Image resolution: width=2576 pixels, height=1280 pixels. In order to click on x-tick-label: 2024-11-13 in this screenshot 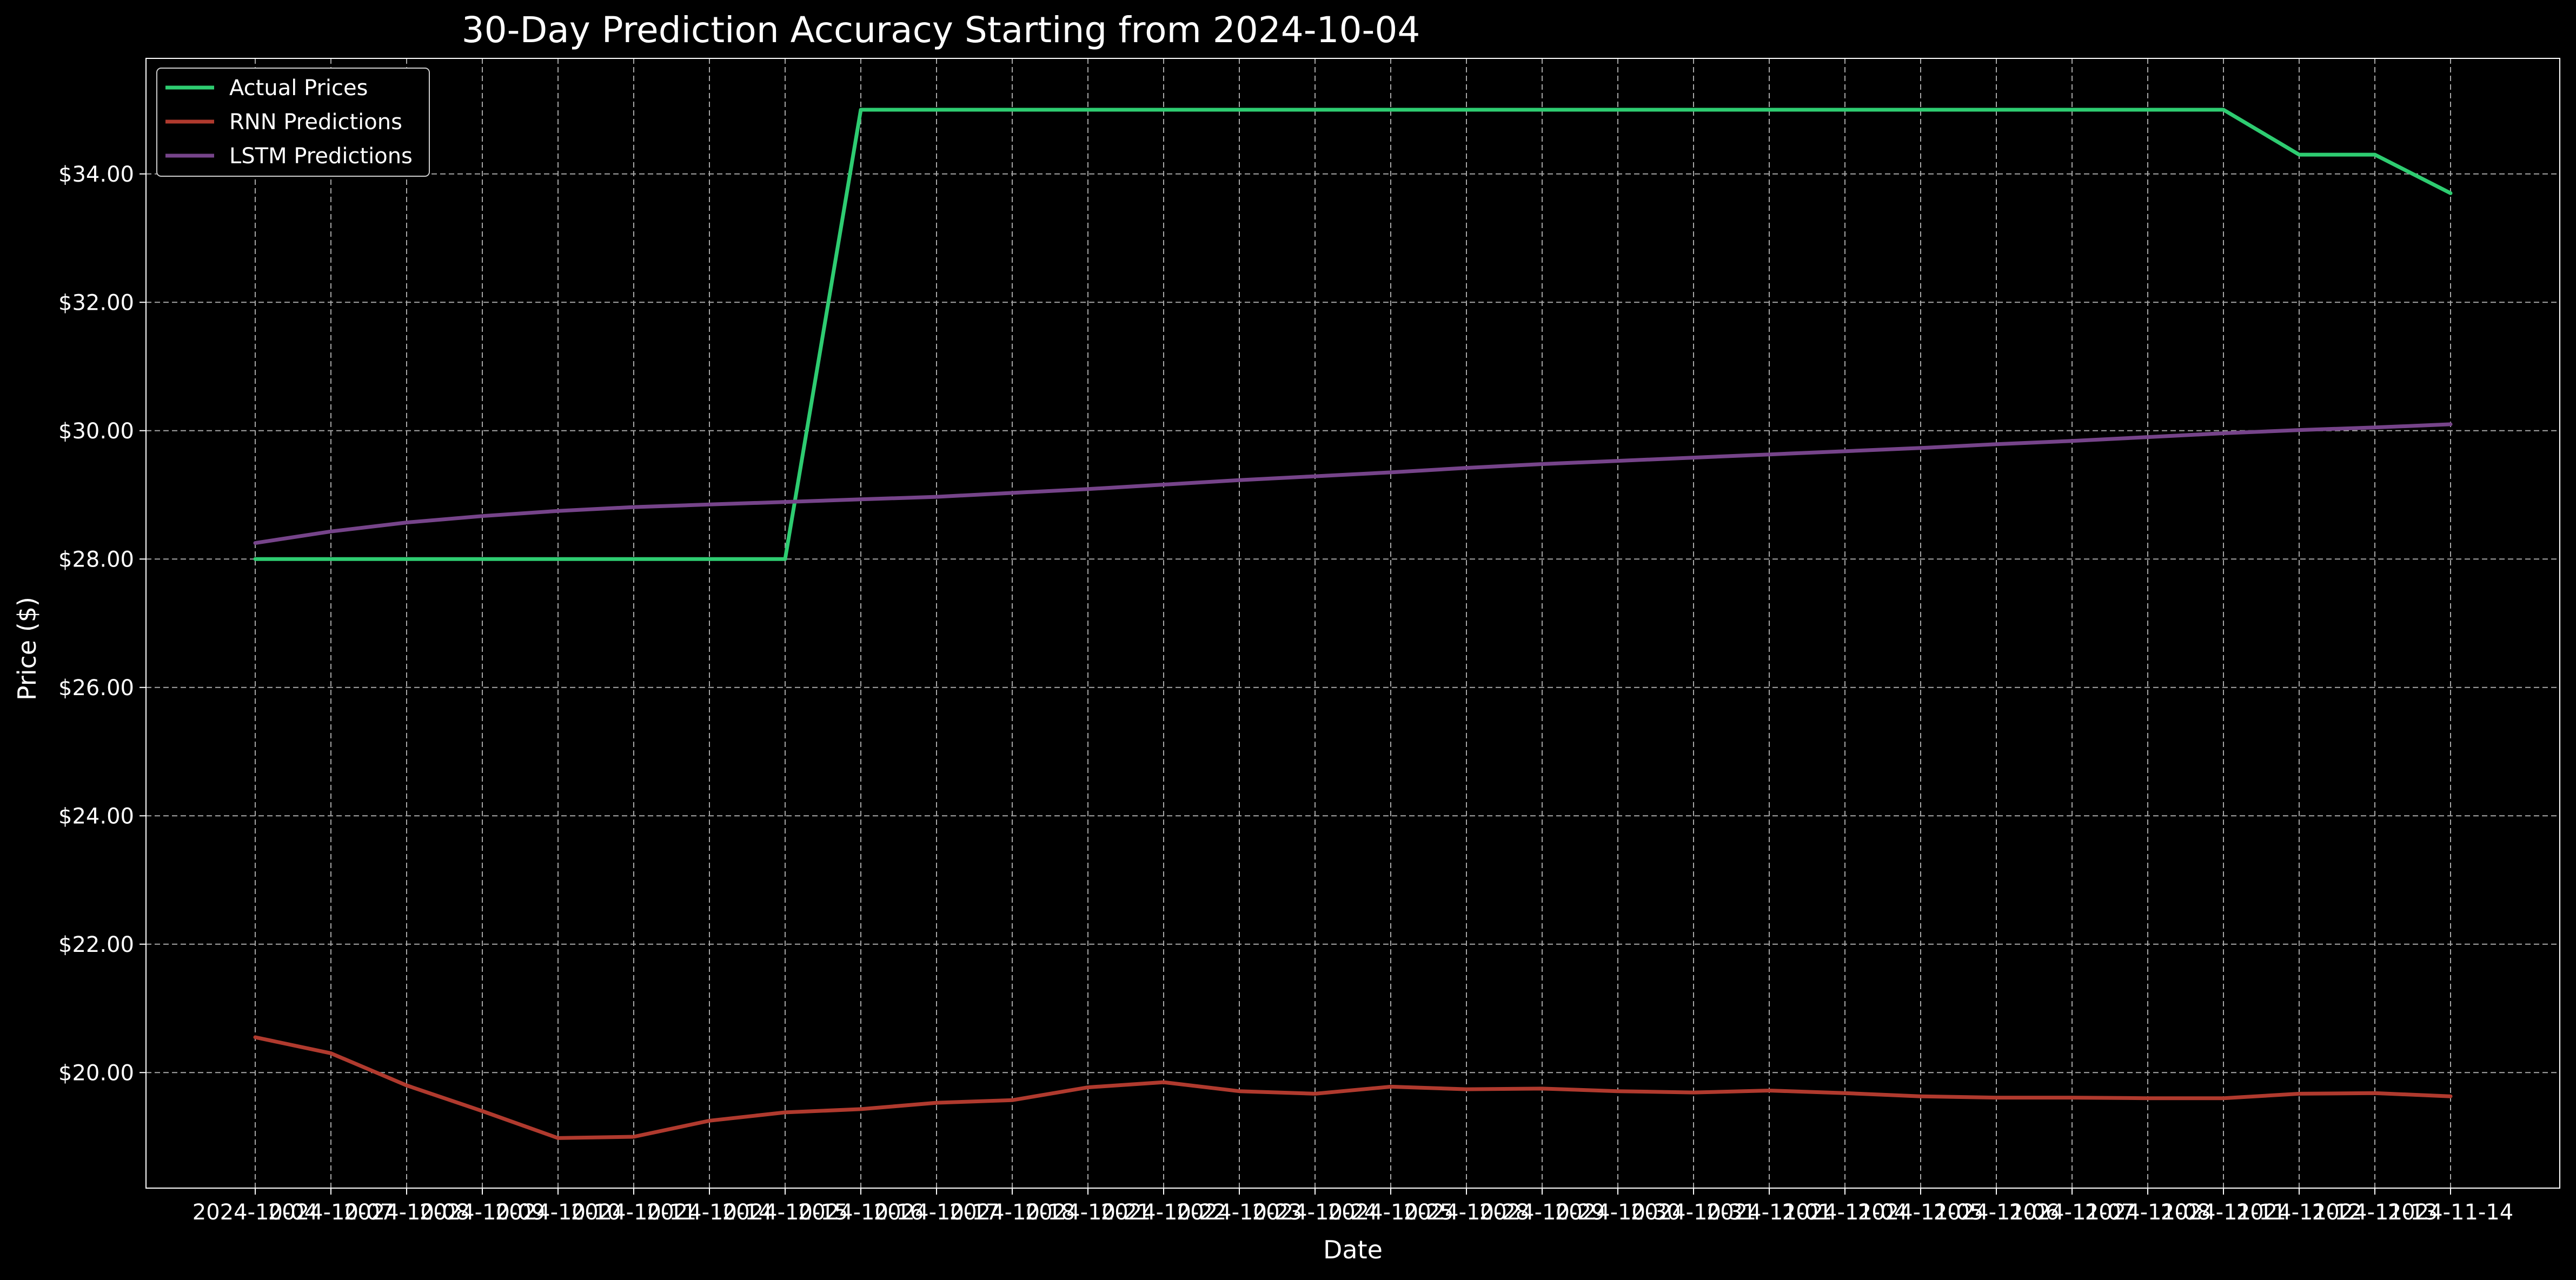, I will do `click(2375, 1212)`.